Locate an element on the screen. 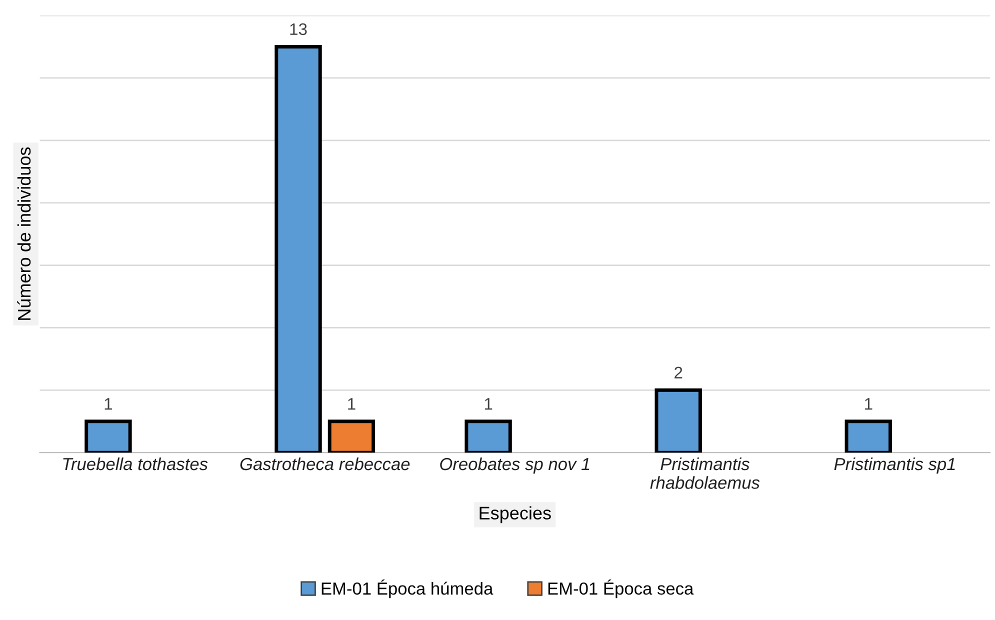 The height and width of the screenshot is (620, 995). y-axis-title: Número de individuos is located at coordinates (24, 233).